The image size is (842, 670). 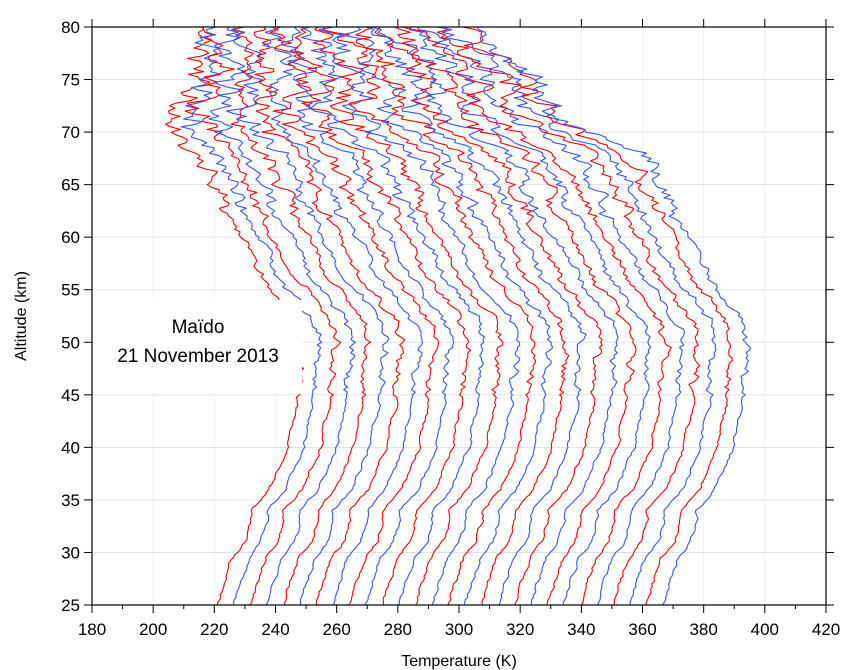 I want to click on x-tick-label: 200, so click(x=153, y=629).